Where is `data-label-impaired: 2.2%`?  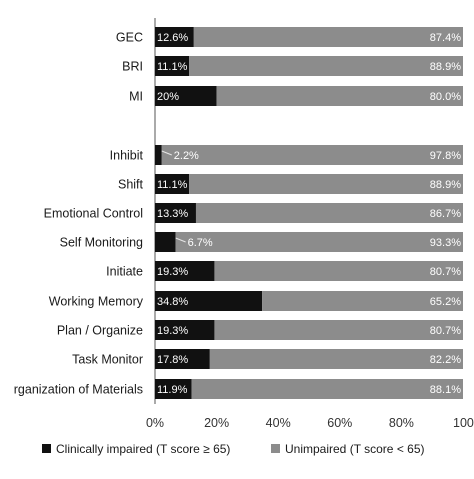 data-label-impaired: 2.2% is located at coordinates (186, 156).